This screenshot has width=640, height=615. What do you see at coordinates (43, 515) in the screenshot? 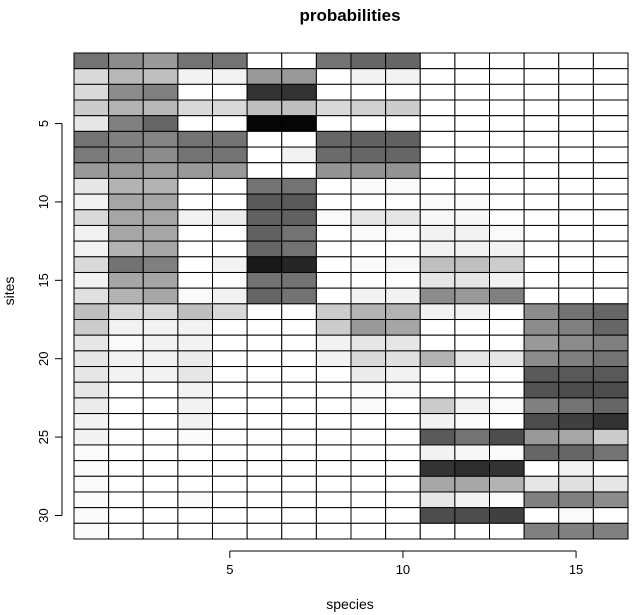
I see `y-tick-label: 30` at bounding box center [43, 515].